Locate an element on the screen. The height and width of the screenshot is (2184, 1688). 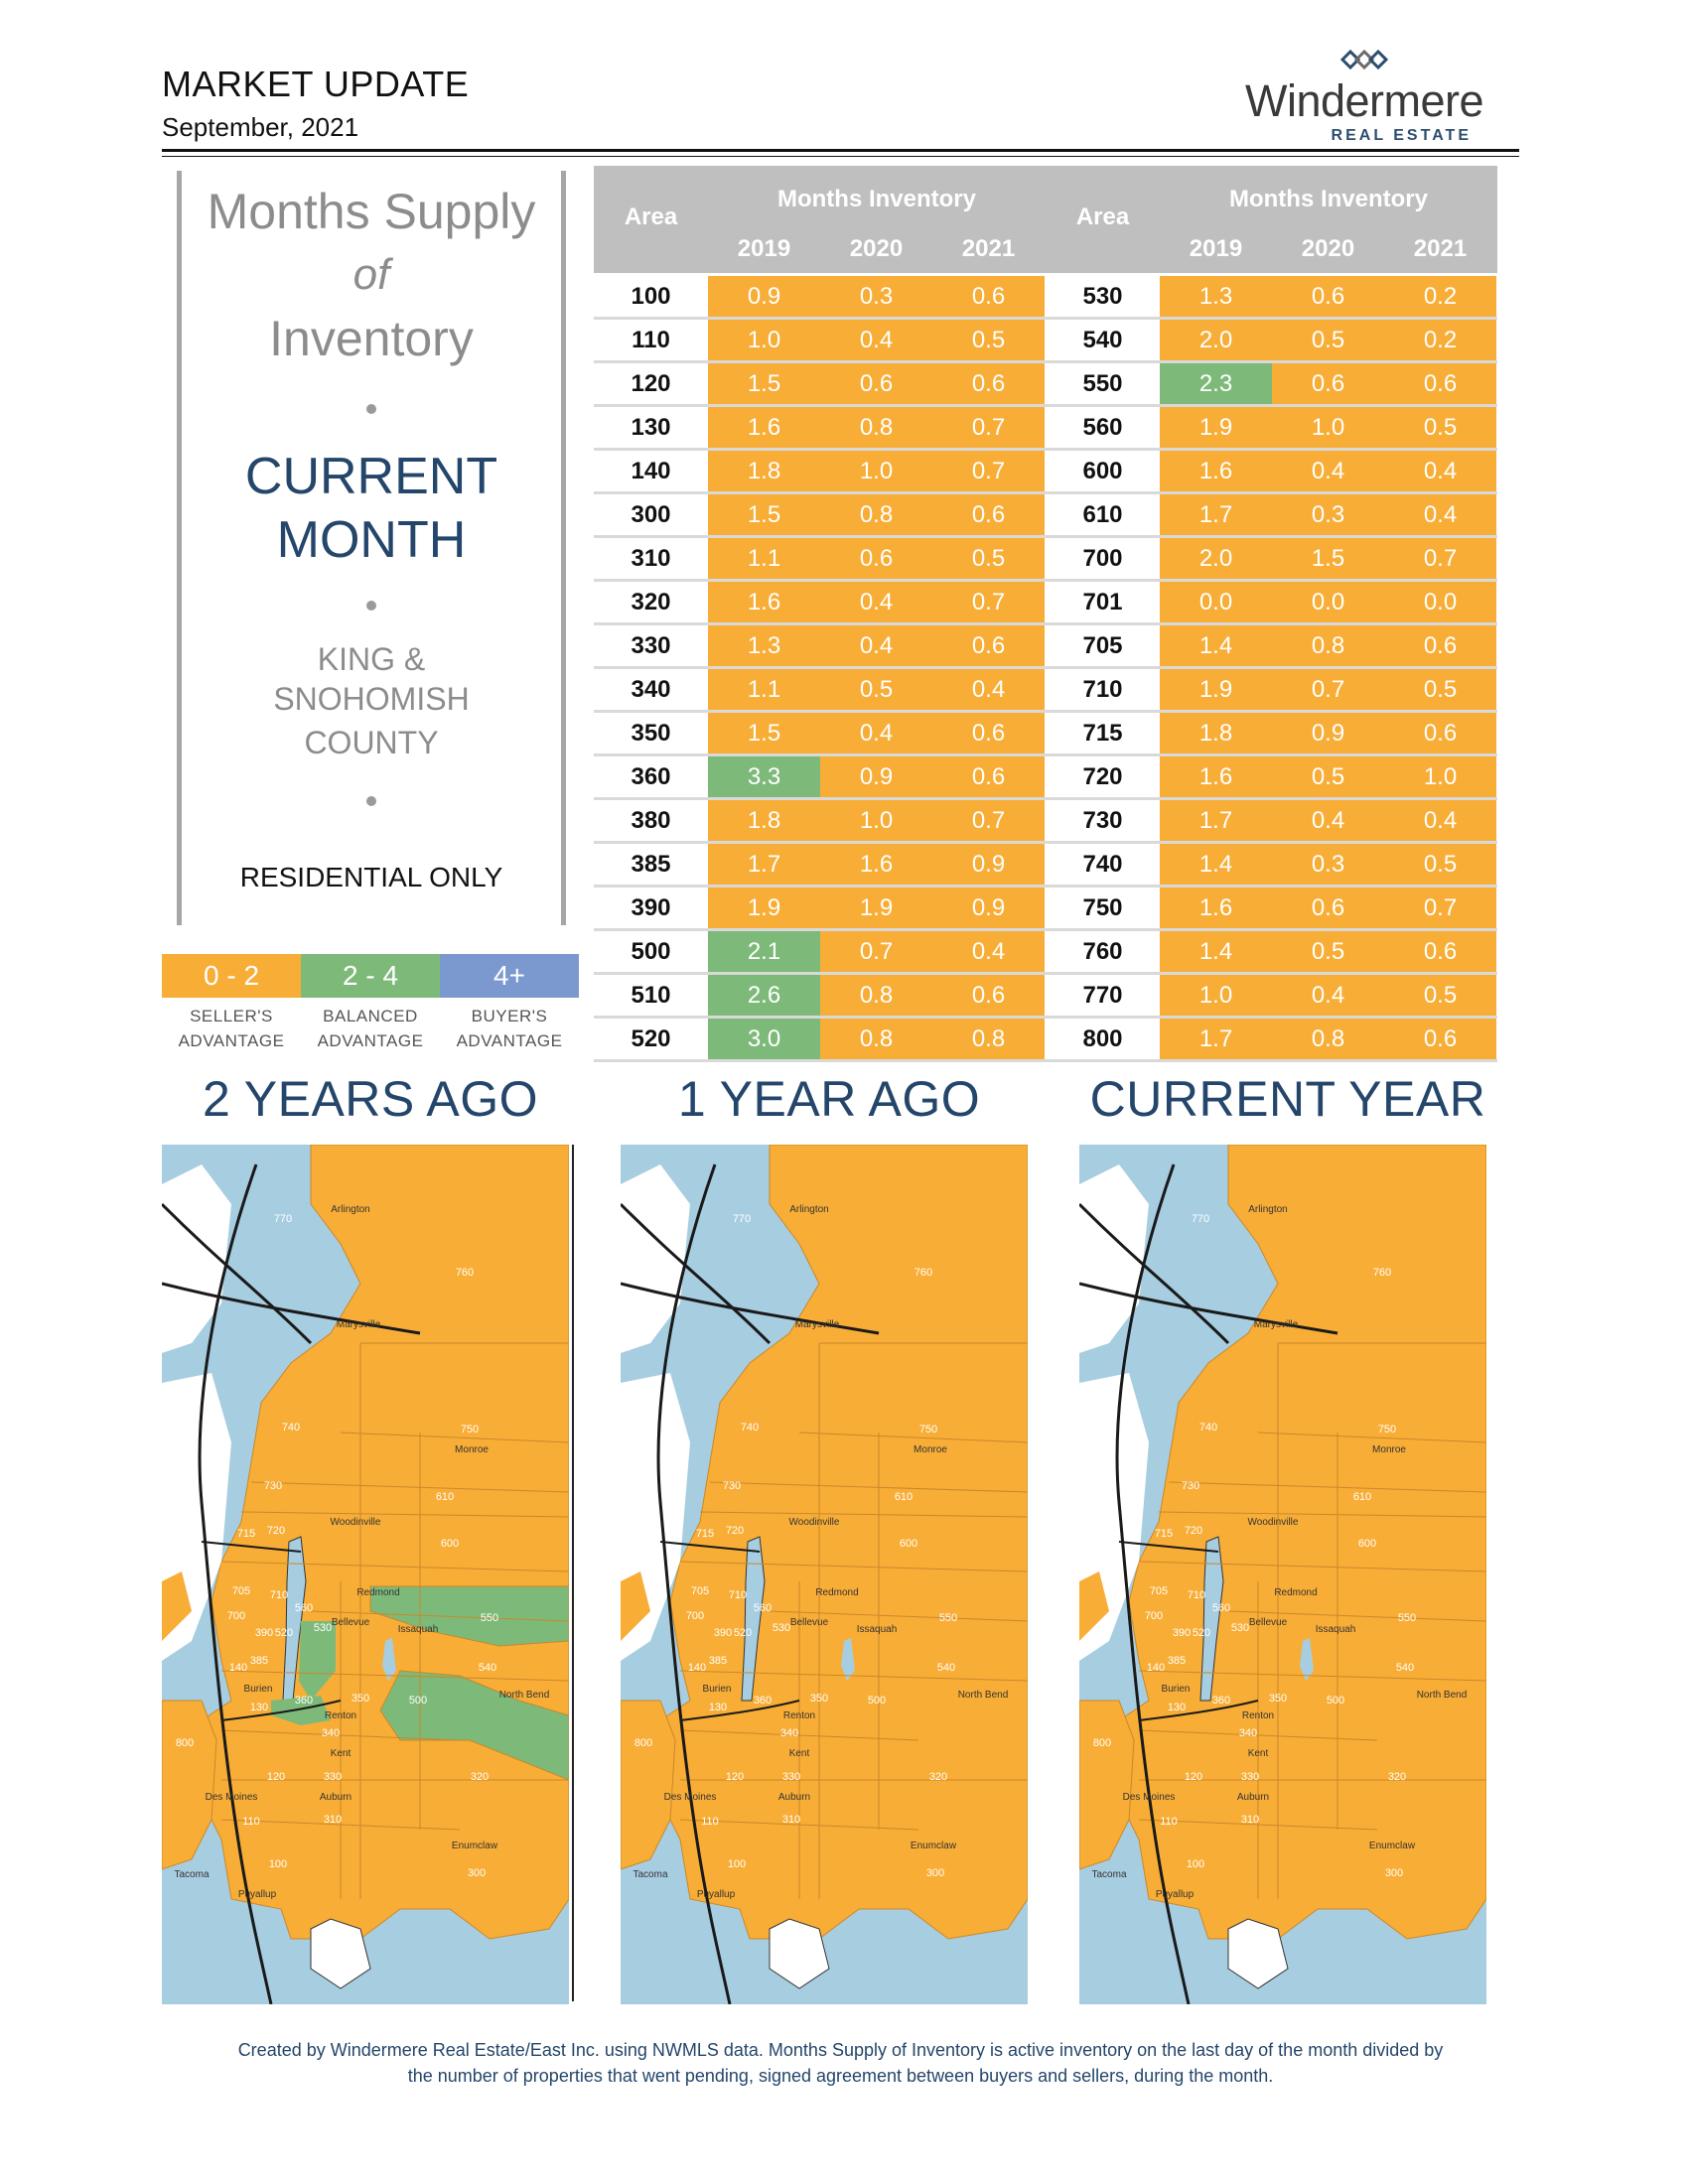
inventory-cell-2019: 2.3 is located at coordinates (1216, 383).